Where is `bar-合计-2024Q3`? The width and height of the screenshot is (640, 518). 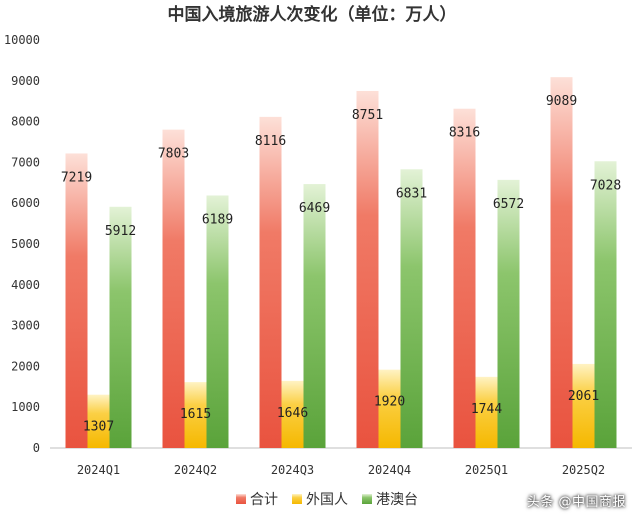 bar-合计-2024Q3 is located at coordinates (270, 282).